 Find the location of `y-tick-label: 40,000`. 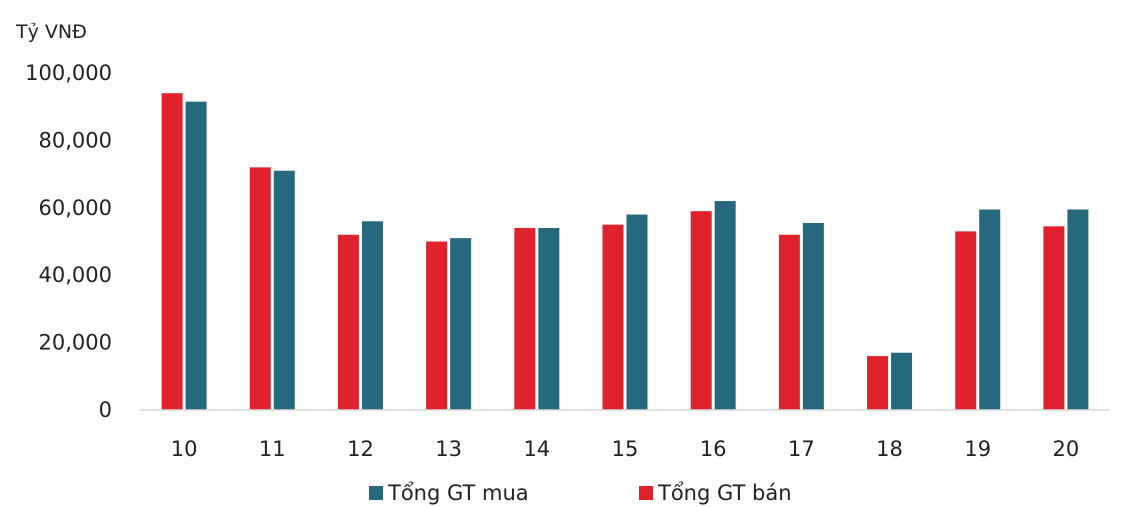

y-tick-label: 40,000 is located at coordinates (75, 275).